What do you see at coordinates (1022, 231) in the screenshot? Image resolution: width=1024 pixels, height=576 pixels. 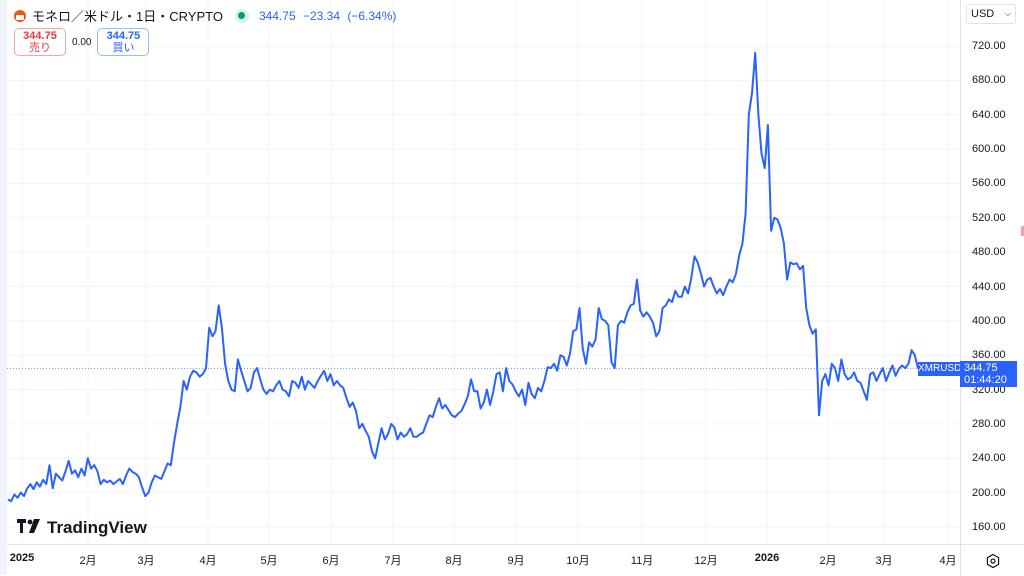 I see `scroll-marker` at bounding box center [1022, 231].